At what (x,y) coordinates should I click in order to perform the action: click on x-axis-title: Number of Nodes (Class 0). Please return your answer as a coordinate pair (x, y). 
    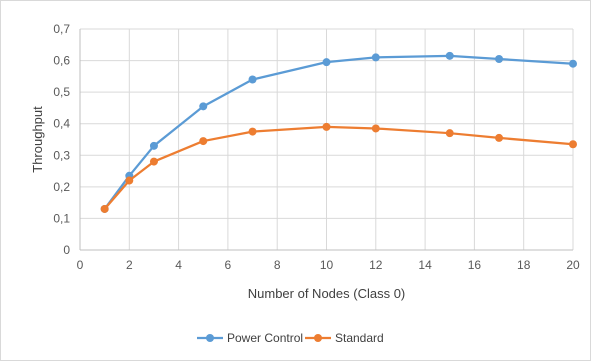
    Looking at the image, I should click on (327, 293).